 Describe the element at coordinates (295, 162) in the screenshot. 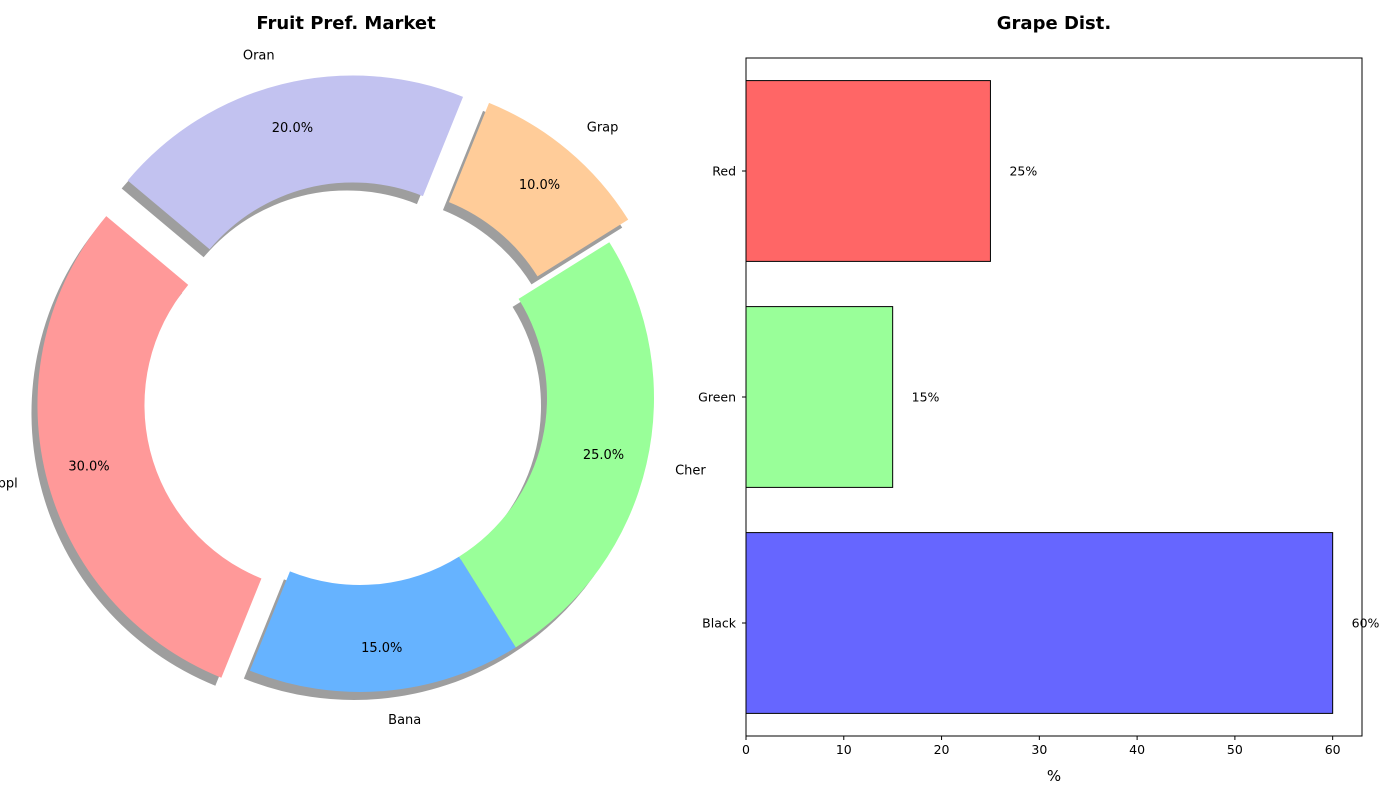

I see `pie-wedge-oran` at that location.